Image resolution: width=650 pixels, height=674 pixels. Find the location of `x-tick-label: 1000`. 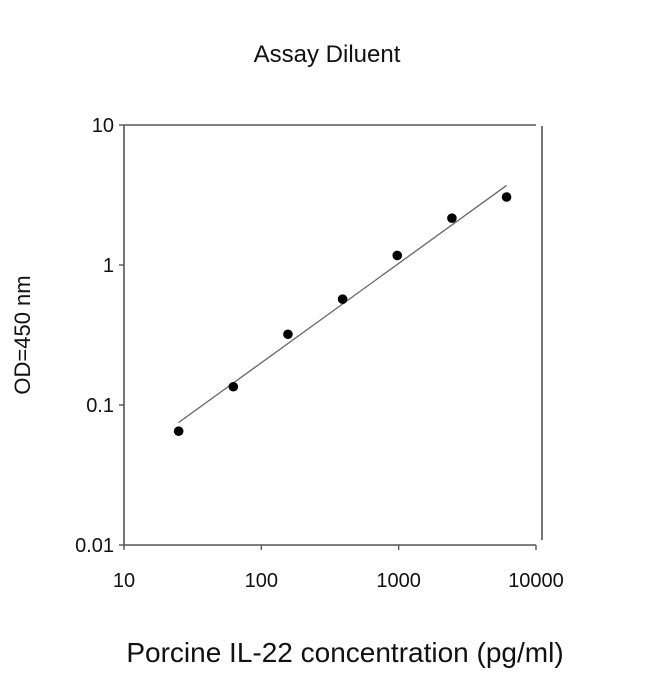

x-tick-label: 1000 is located at coordinates (398, 581).